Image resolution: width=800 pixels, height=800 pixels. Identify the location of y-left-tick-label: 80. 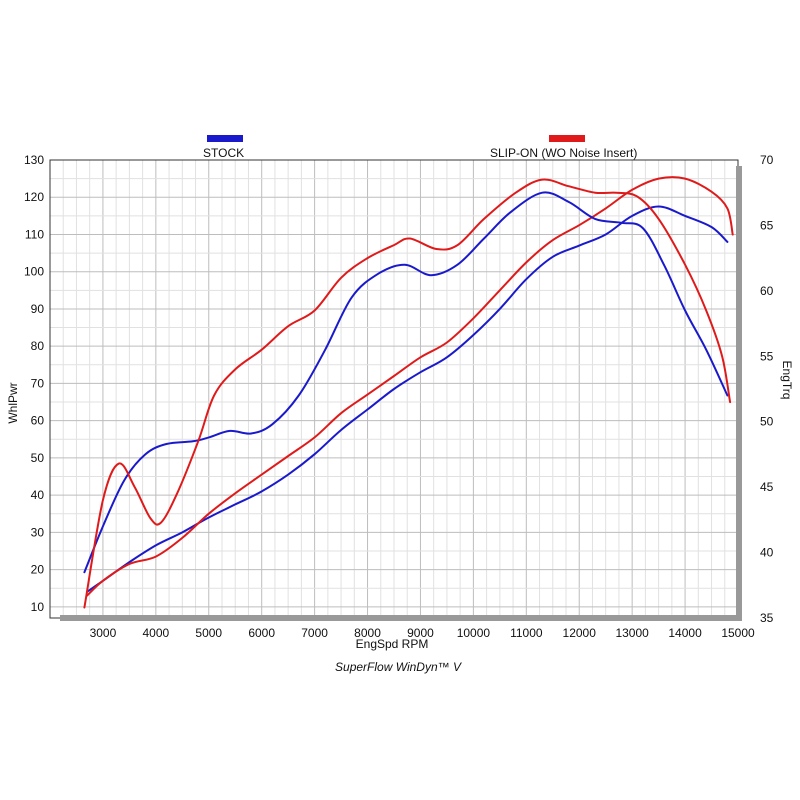
(38, 346).